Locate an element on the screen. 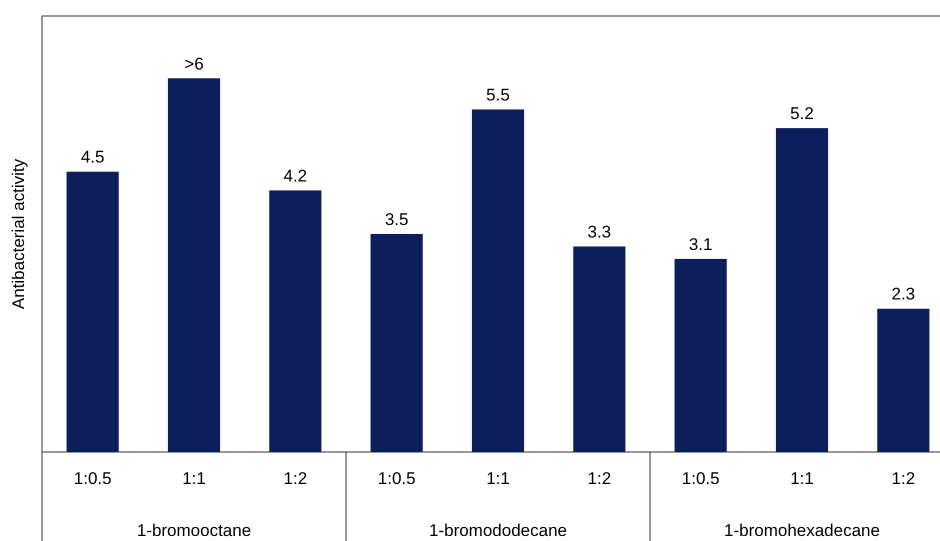  data-label: 3.3 is located at coordinates (600, 232).